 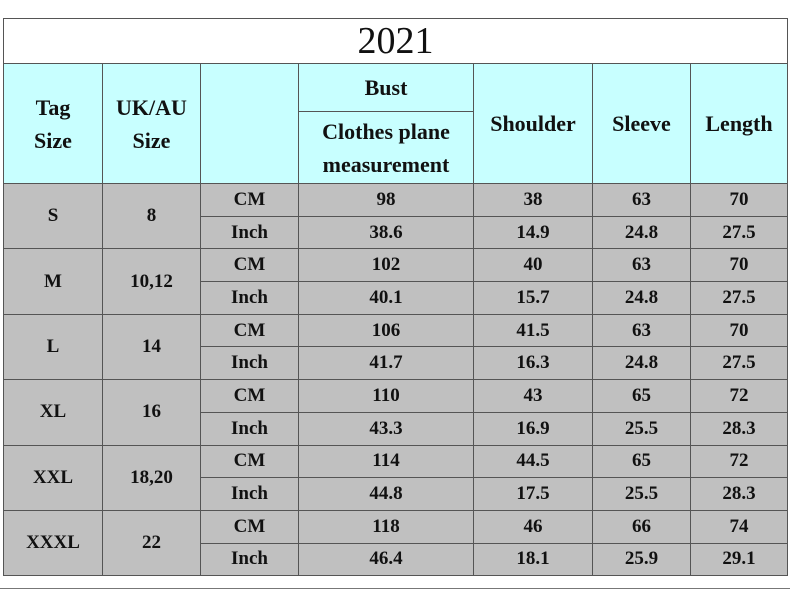 I want to click on data-row: Inch 43.3 16.9 25.5 28.3, so click(x=396, y=428).